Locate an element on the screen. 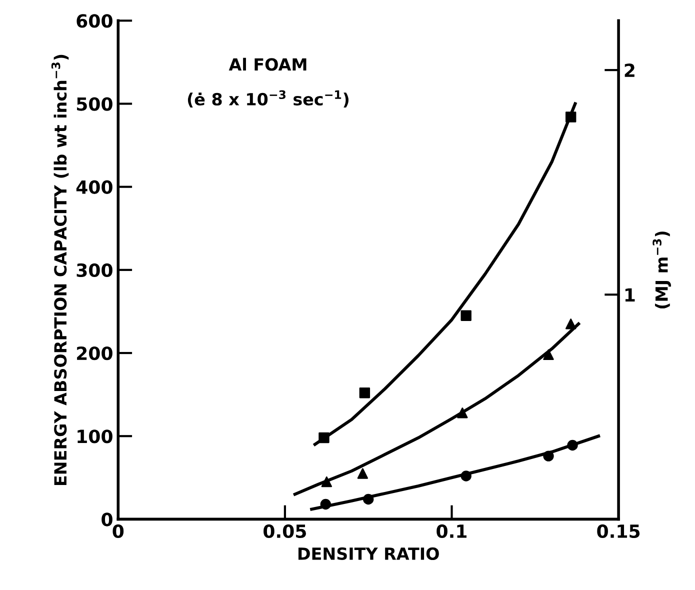  x-tick-label: 0.1 is located at coordinates (451, 531).